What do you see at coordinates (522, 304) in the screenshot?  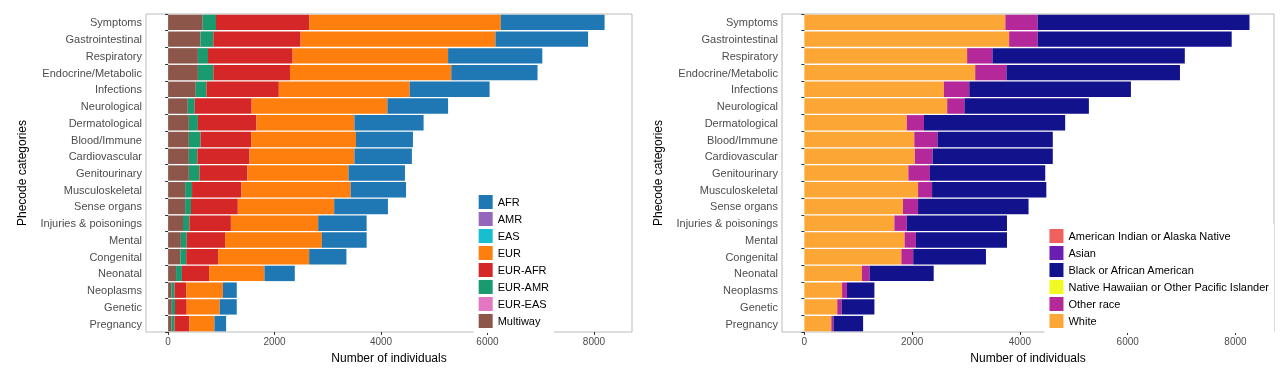 I see `legend-label: EUR-EAS` at bounding box center [522, 304].